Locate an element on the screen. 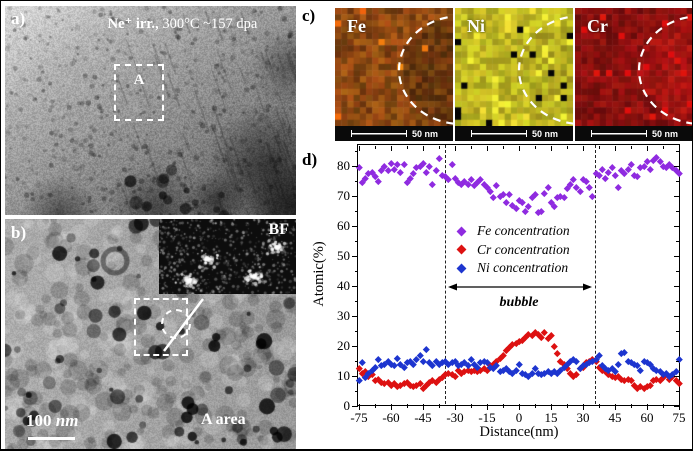  eds-map-fe-element-label: Fe is located at coordinates (356, 26).